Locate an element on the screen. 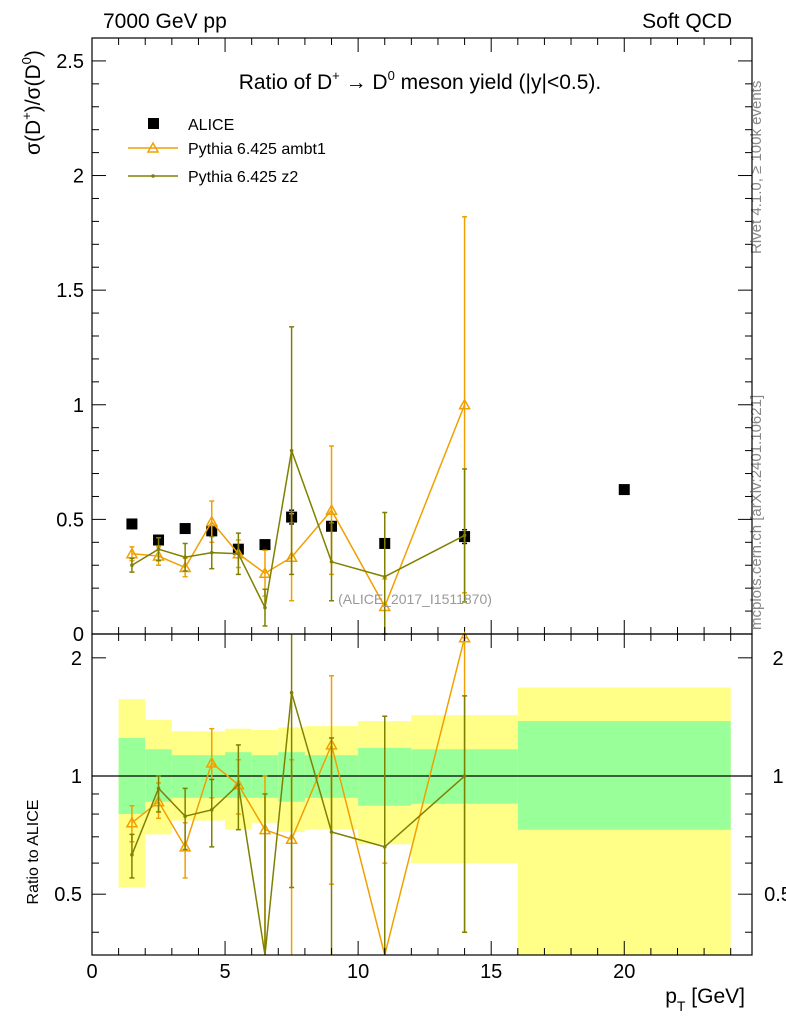 Image resolution: width=786 pixels, height=1024 pixels. ratio-line-pythia-6-425-ambt1 is located at coordinates (298, 796).